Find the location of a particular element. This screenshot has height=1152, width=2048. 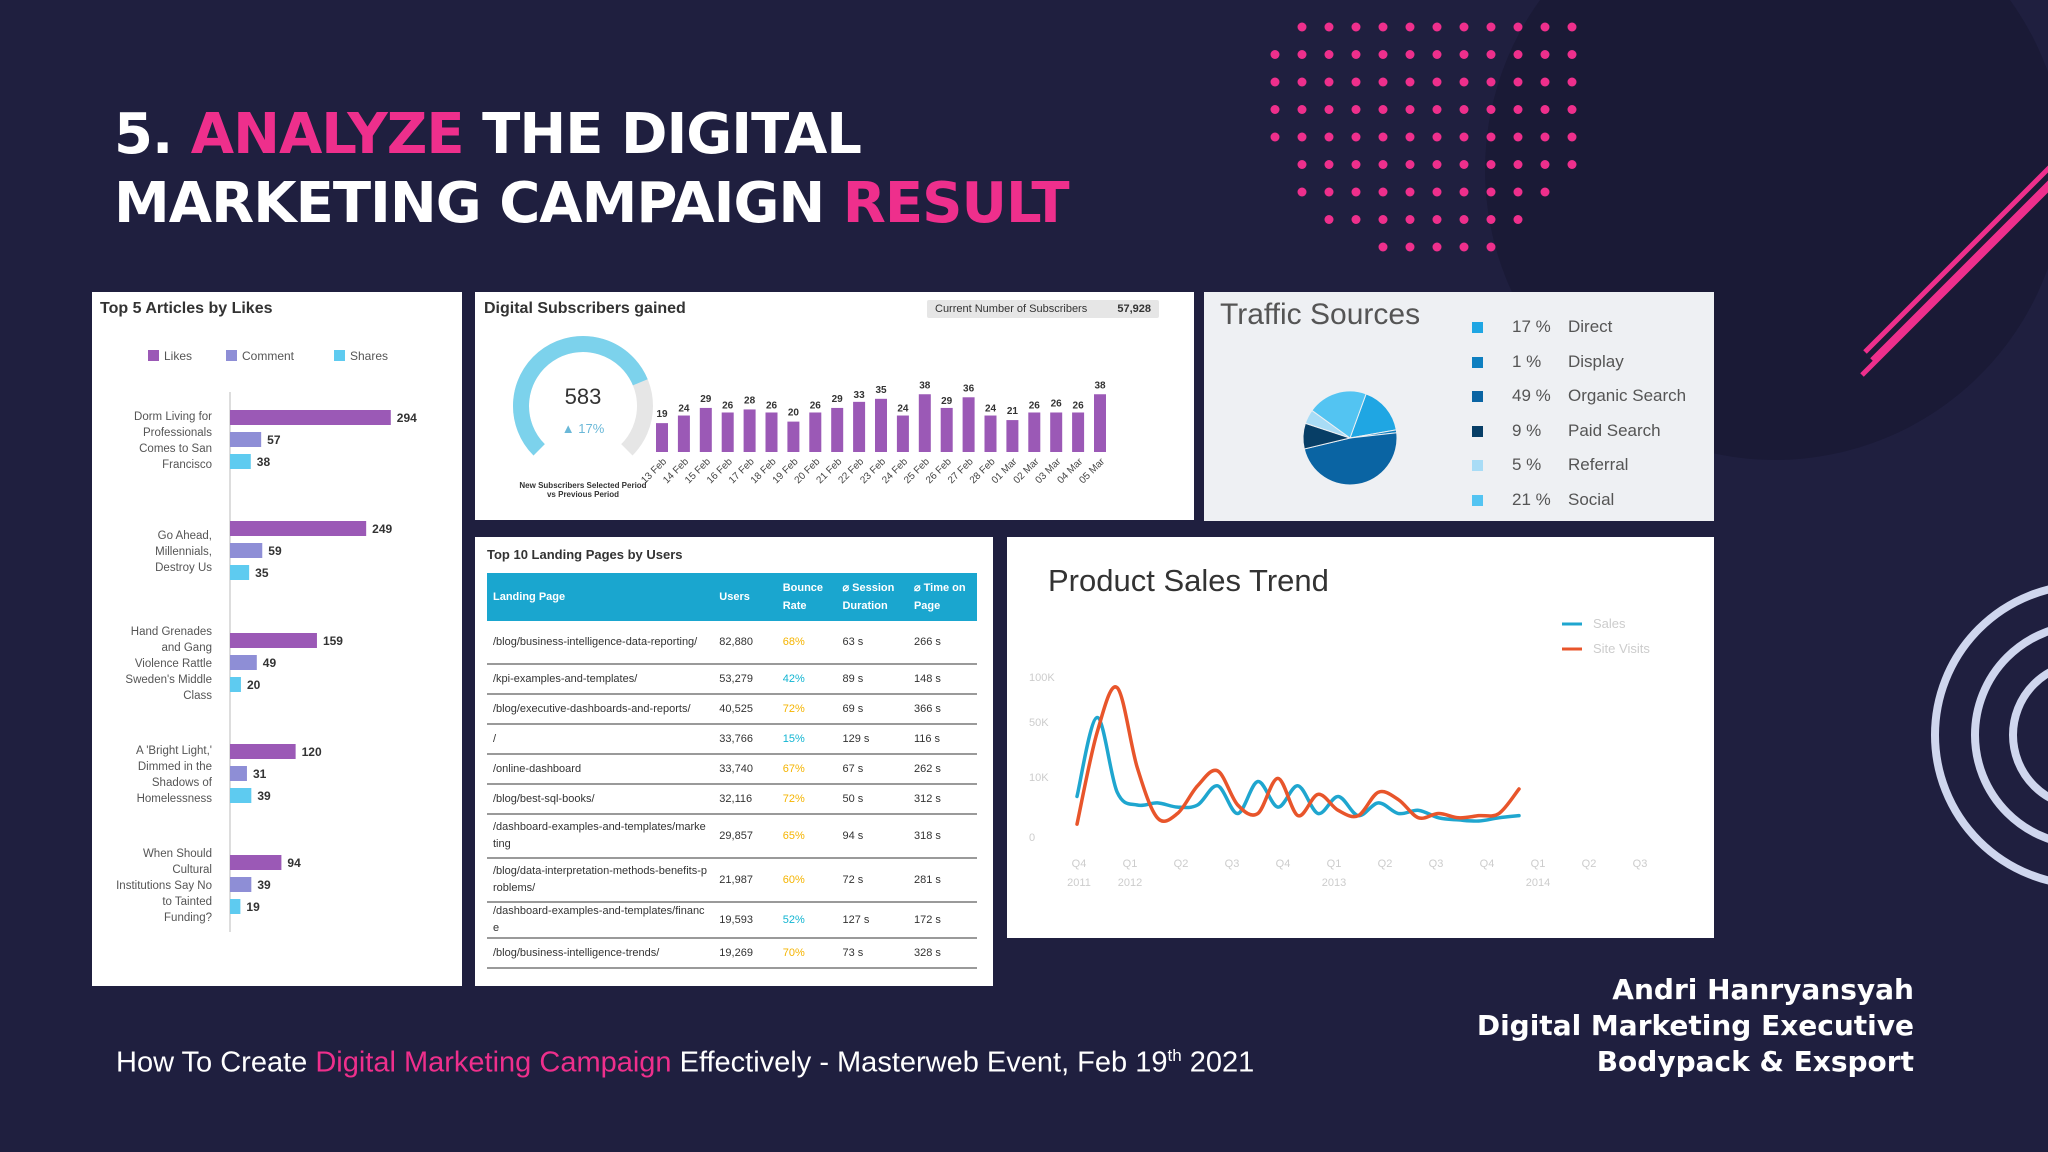

subscribers-title: Digital Subscribers gained is located at coordinates (585, 308).